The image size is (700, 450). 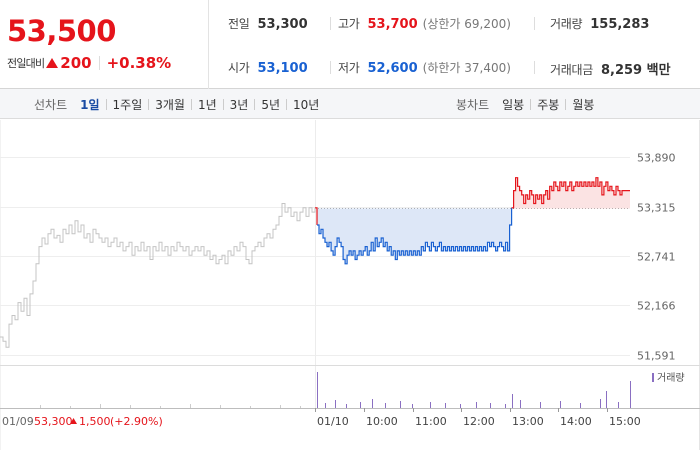 What do you see at coordinates (392, 68) in the screenshot?
I see `stat-value: 52,600` at bounding box center [392, 68].